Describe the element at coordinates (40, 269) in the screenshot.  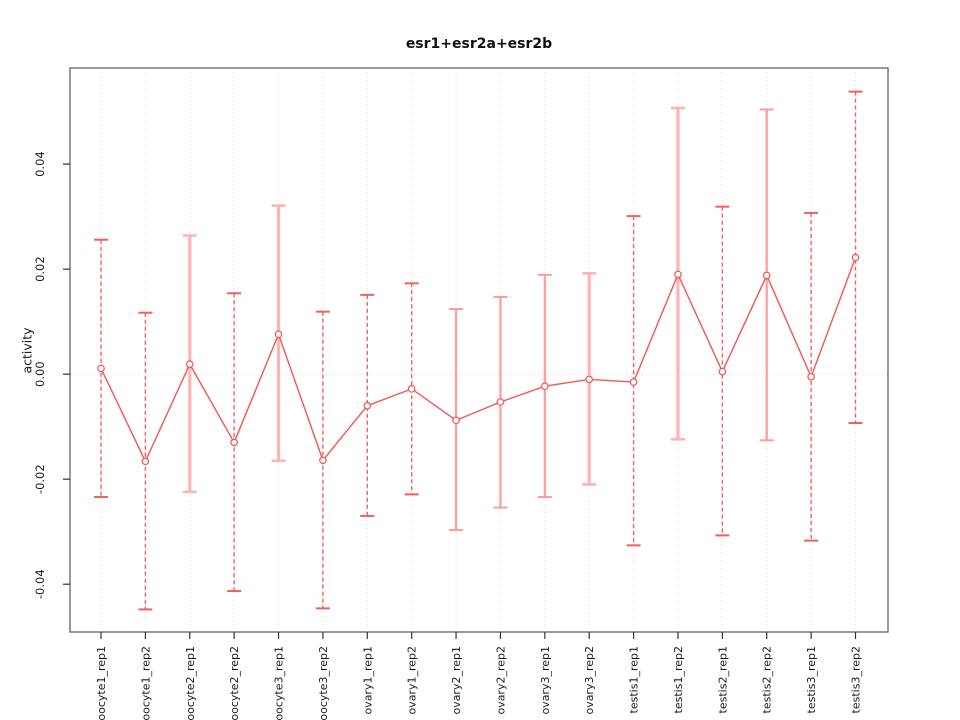
I see `y-tick-label: 0.02` at that location.